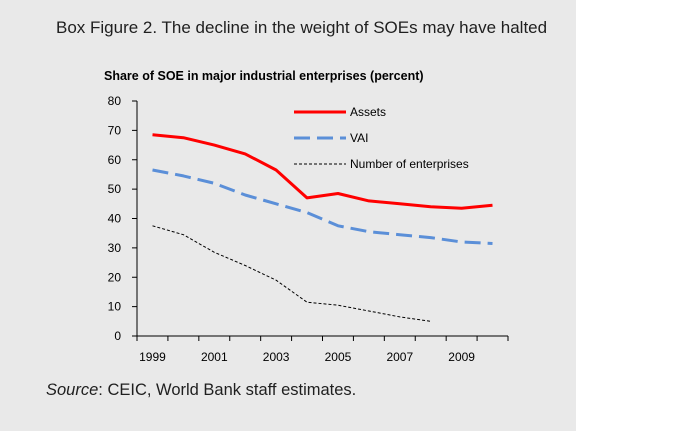 Image resolution: width=683 pixels, height=431 pixels. What do you see at coordinates (115, 189) in the screenshot?
I see `y-tick-label: 50` at bounding box center [115, 189].